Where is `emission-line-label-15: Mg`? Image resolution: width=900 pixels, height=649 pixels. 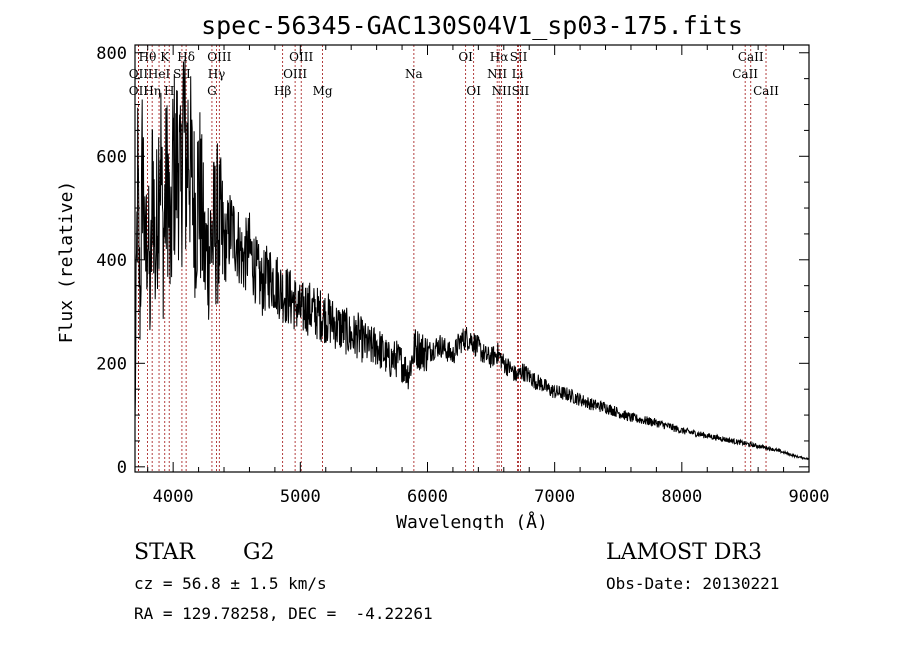 emission-line-label-15: Mg is located at coordinates (323, 91).